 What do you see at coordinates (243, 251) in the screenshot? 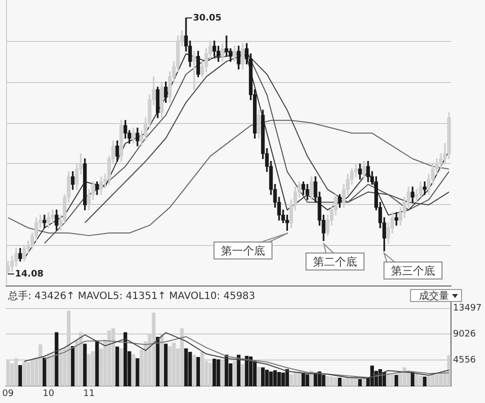
I see `annotation: 第一个底` at bounding box center [243, 251].